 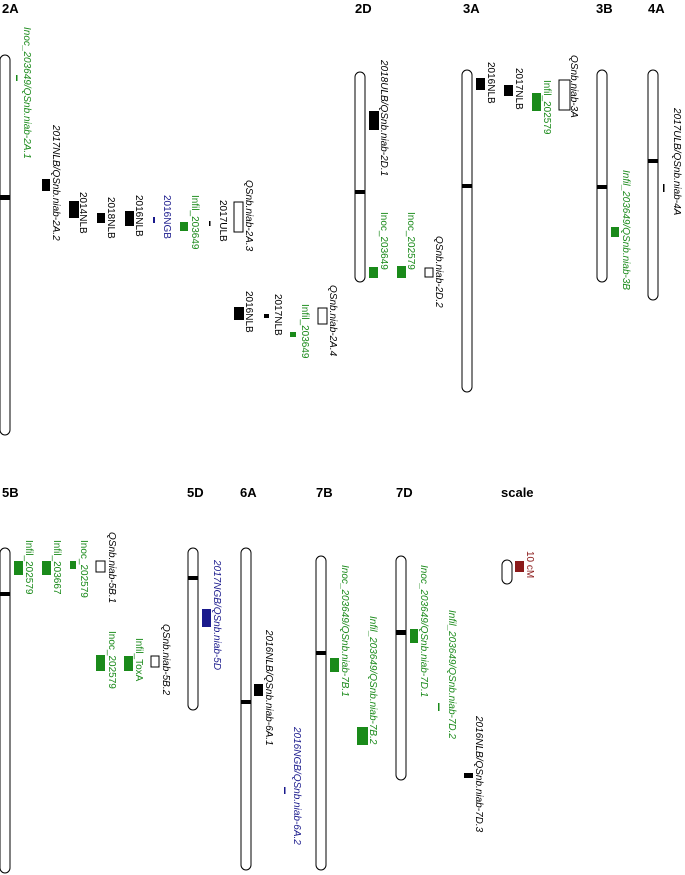 I want to click on qtl-label-3A: QSnb.niab-3A, so click(x=573, y=86).